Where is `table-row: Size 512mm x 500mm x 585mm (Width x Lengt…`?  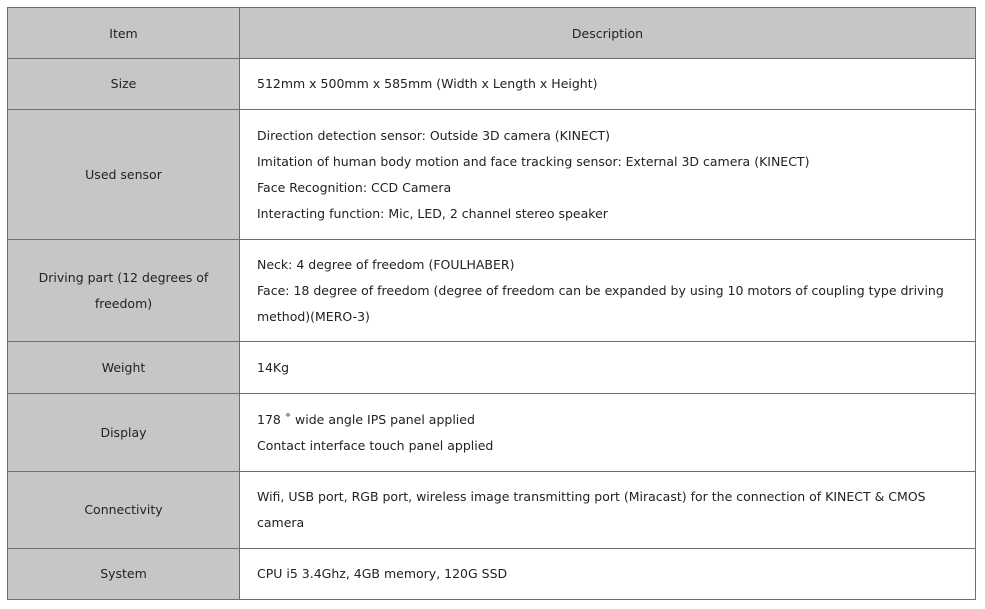 table-row: Size 512mm x 500mm x 585mm (Width x Lengt… is located at coordinates (491, 84).